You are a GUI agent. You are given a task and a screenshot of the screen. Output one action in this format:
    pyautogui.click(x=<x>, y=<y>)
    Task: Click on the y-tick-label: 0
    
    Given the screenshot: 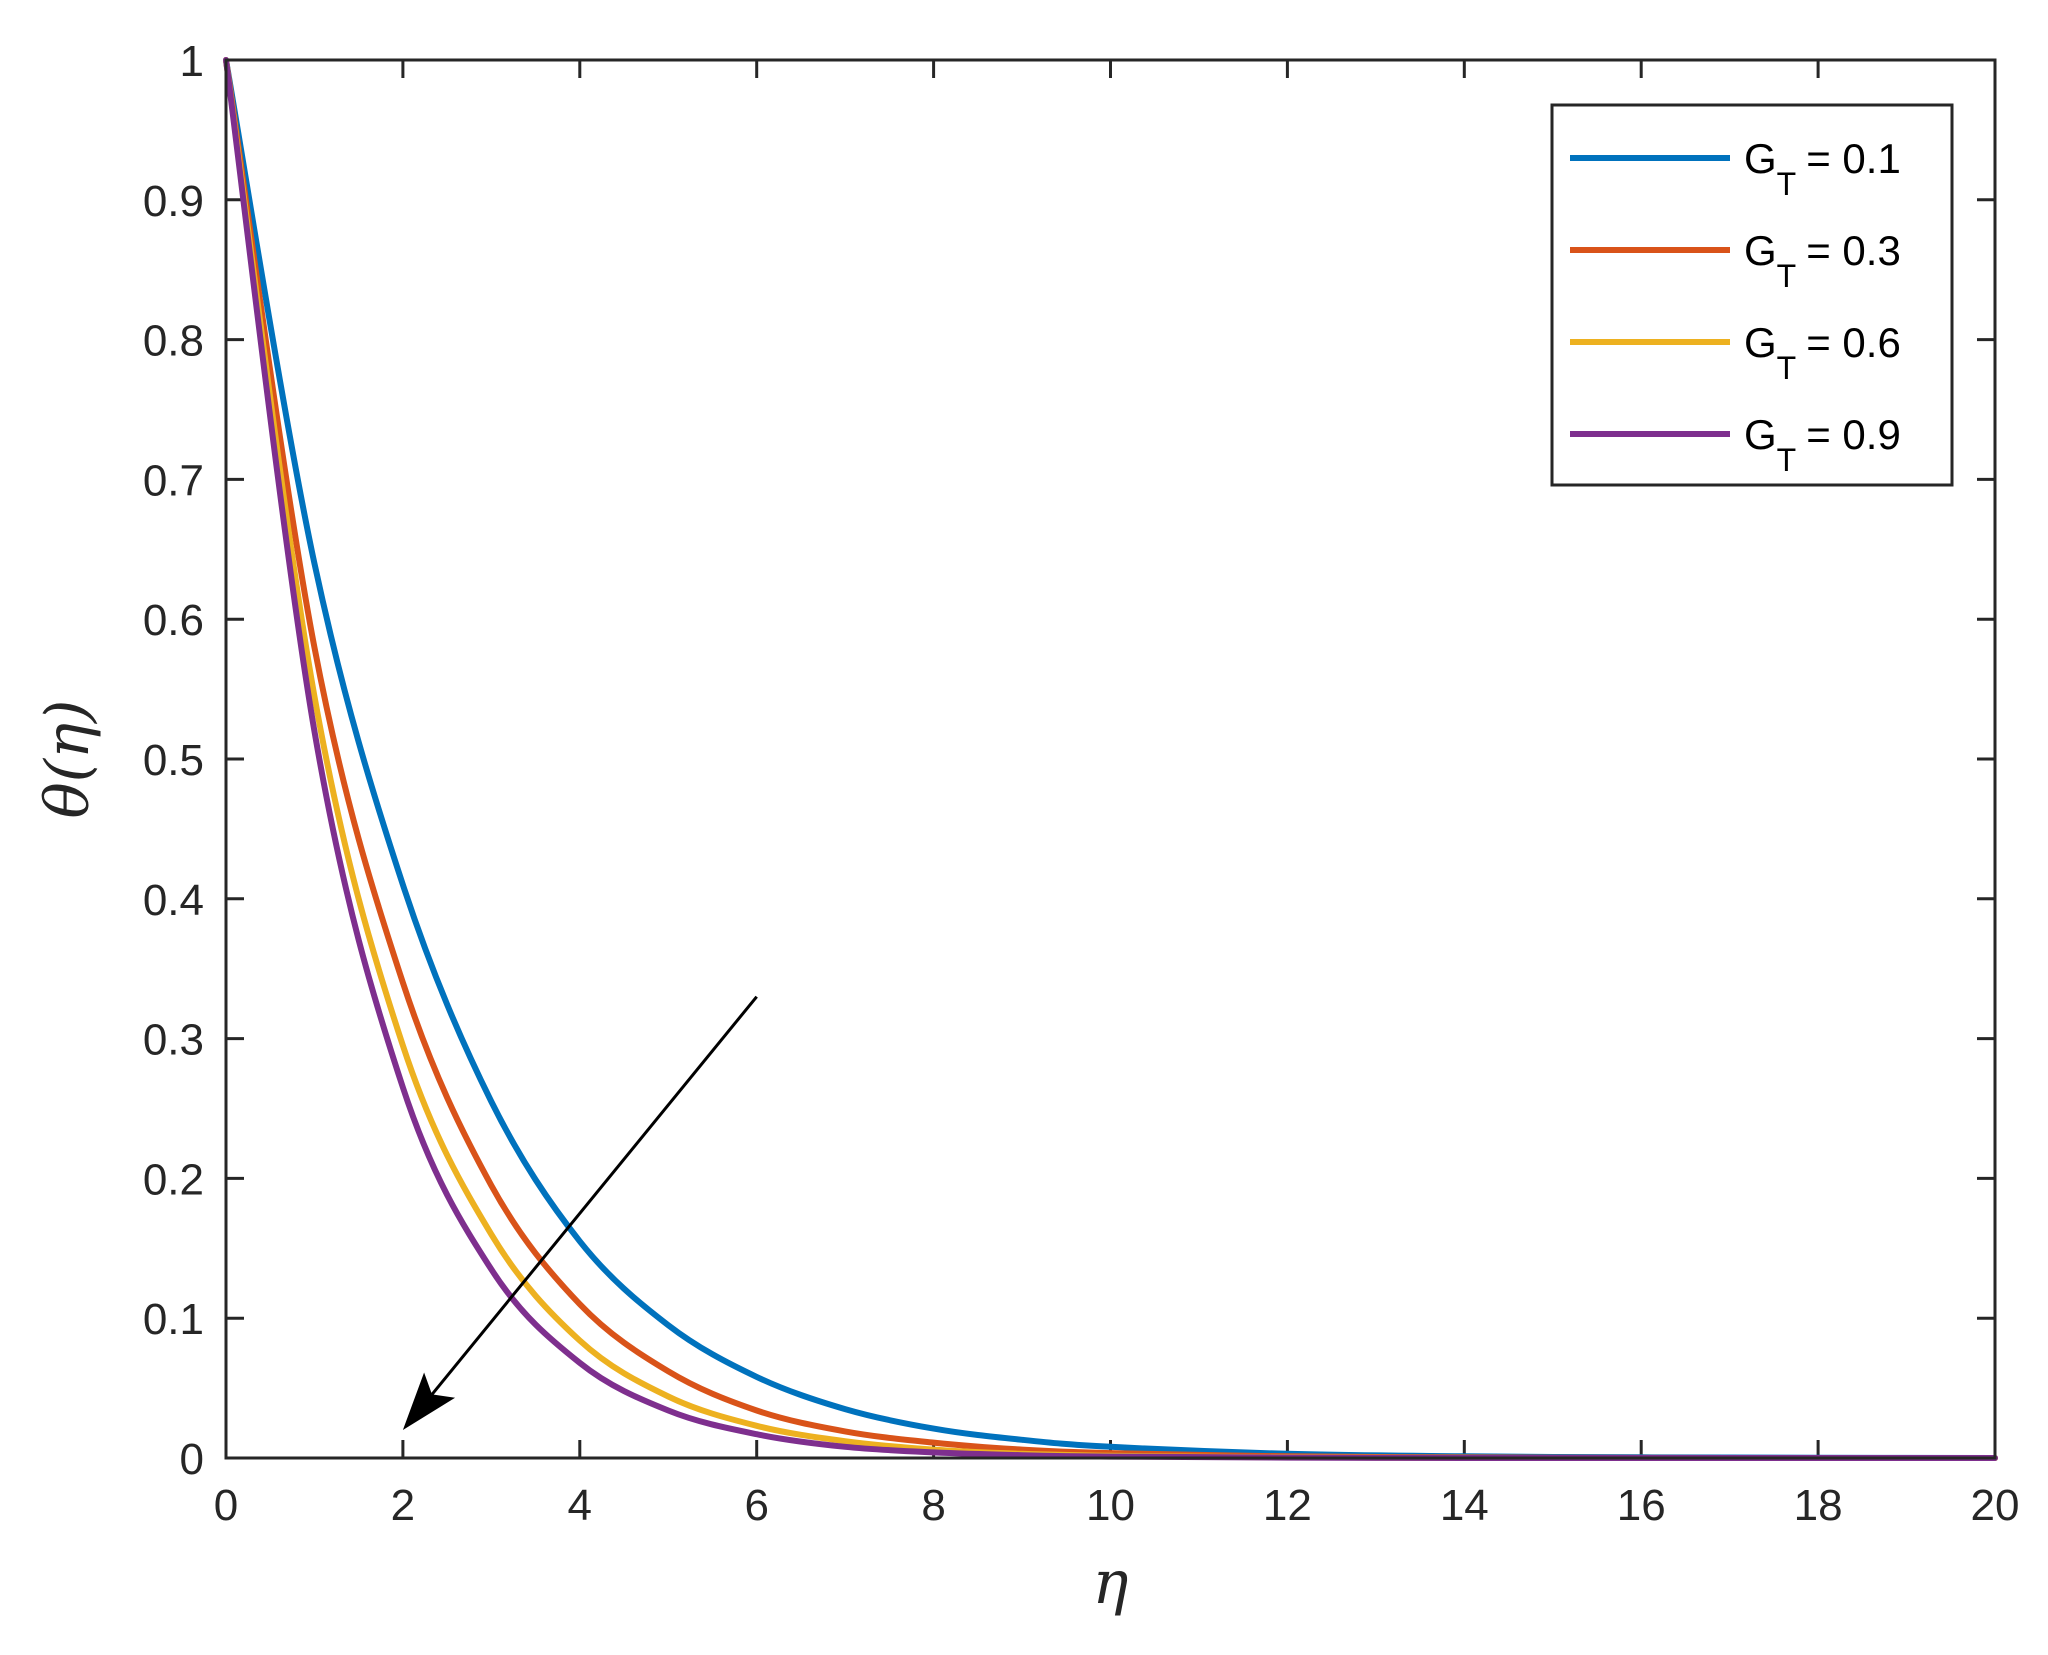 What is the action you would take?
    pyautogui.click(x=192, y=1459)
    